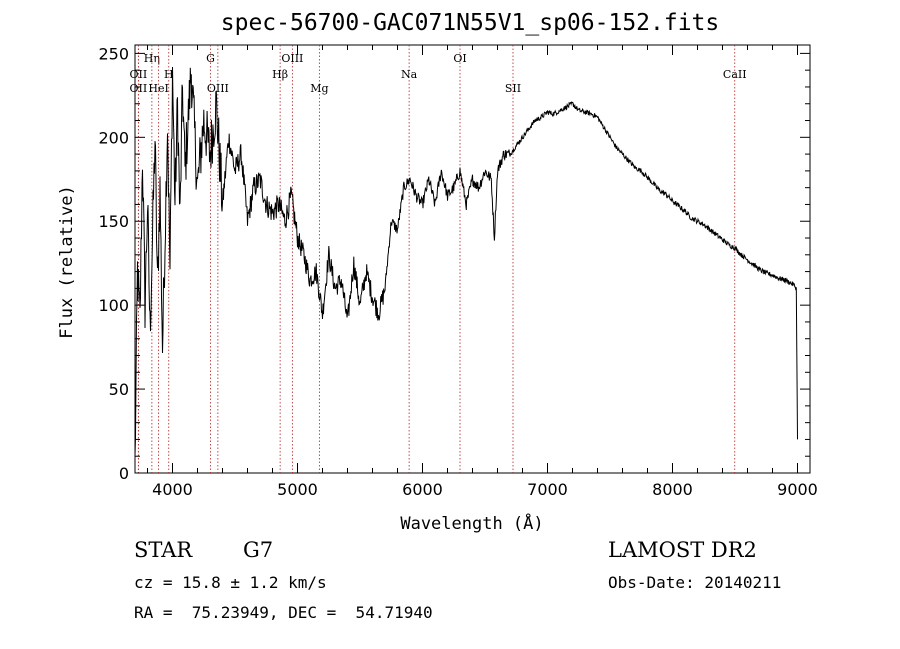  Describe the element at coordinates (470, 23) in the screenshot. I see `chart-title: spec-56700-GAC071N55V1_sp06-152.fits` at that location.